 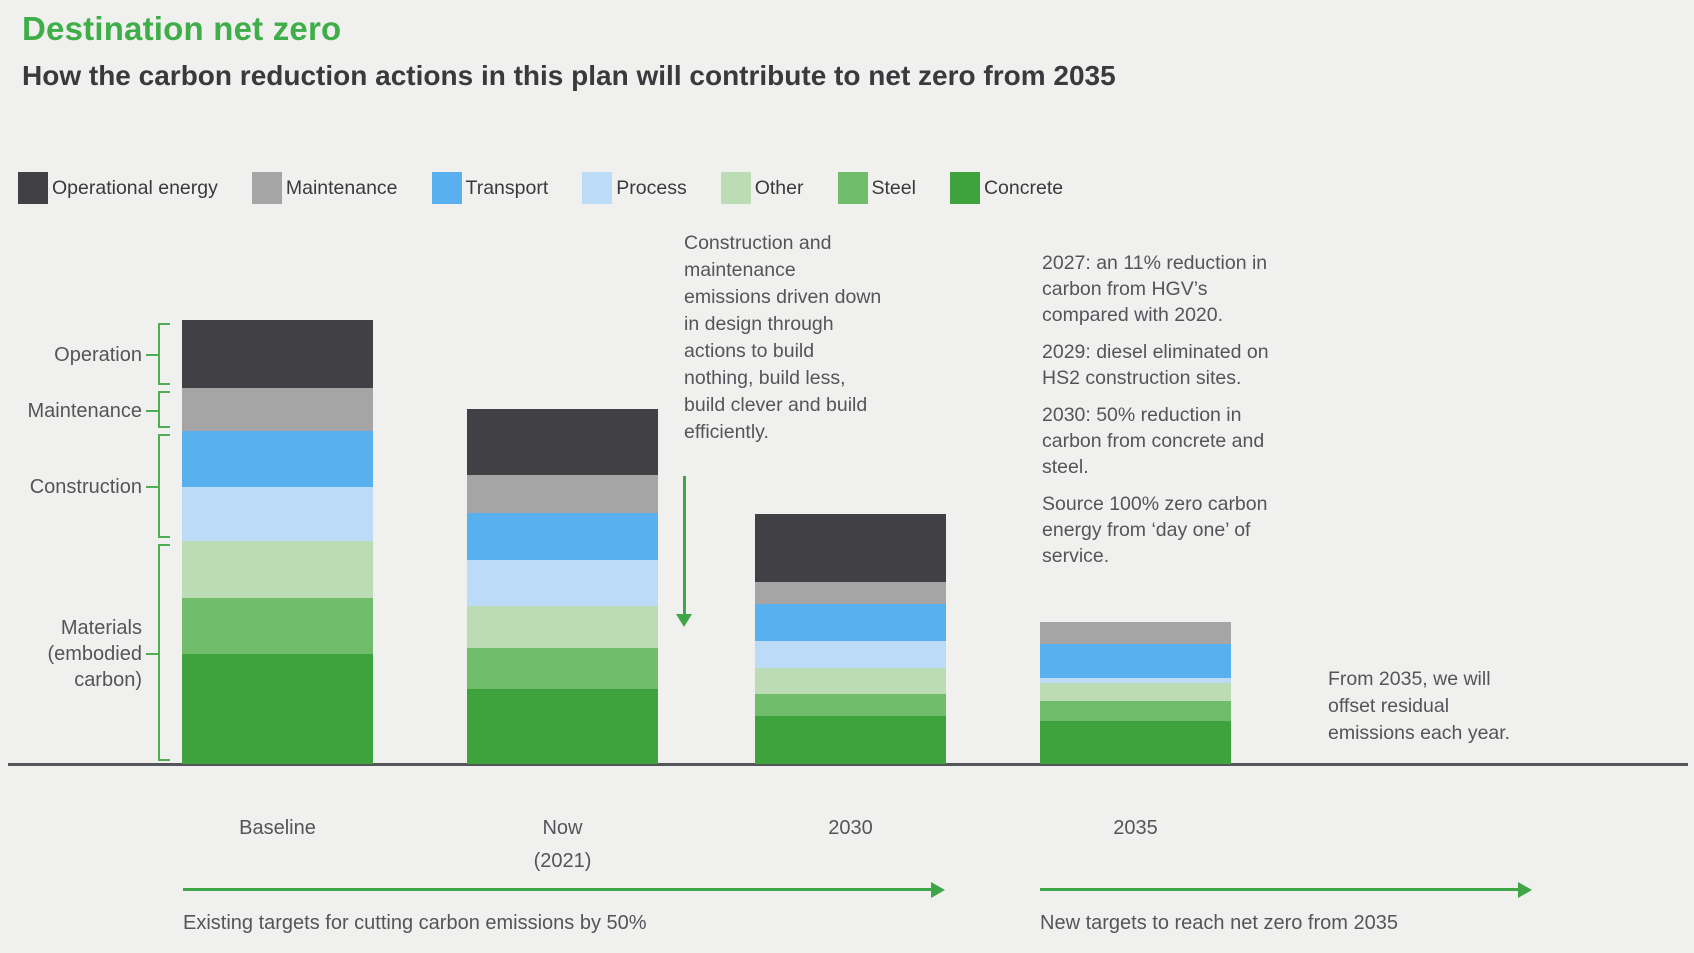 I want to click on bracket-maintenance-tick, so click(x=152, y=411).